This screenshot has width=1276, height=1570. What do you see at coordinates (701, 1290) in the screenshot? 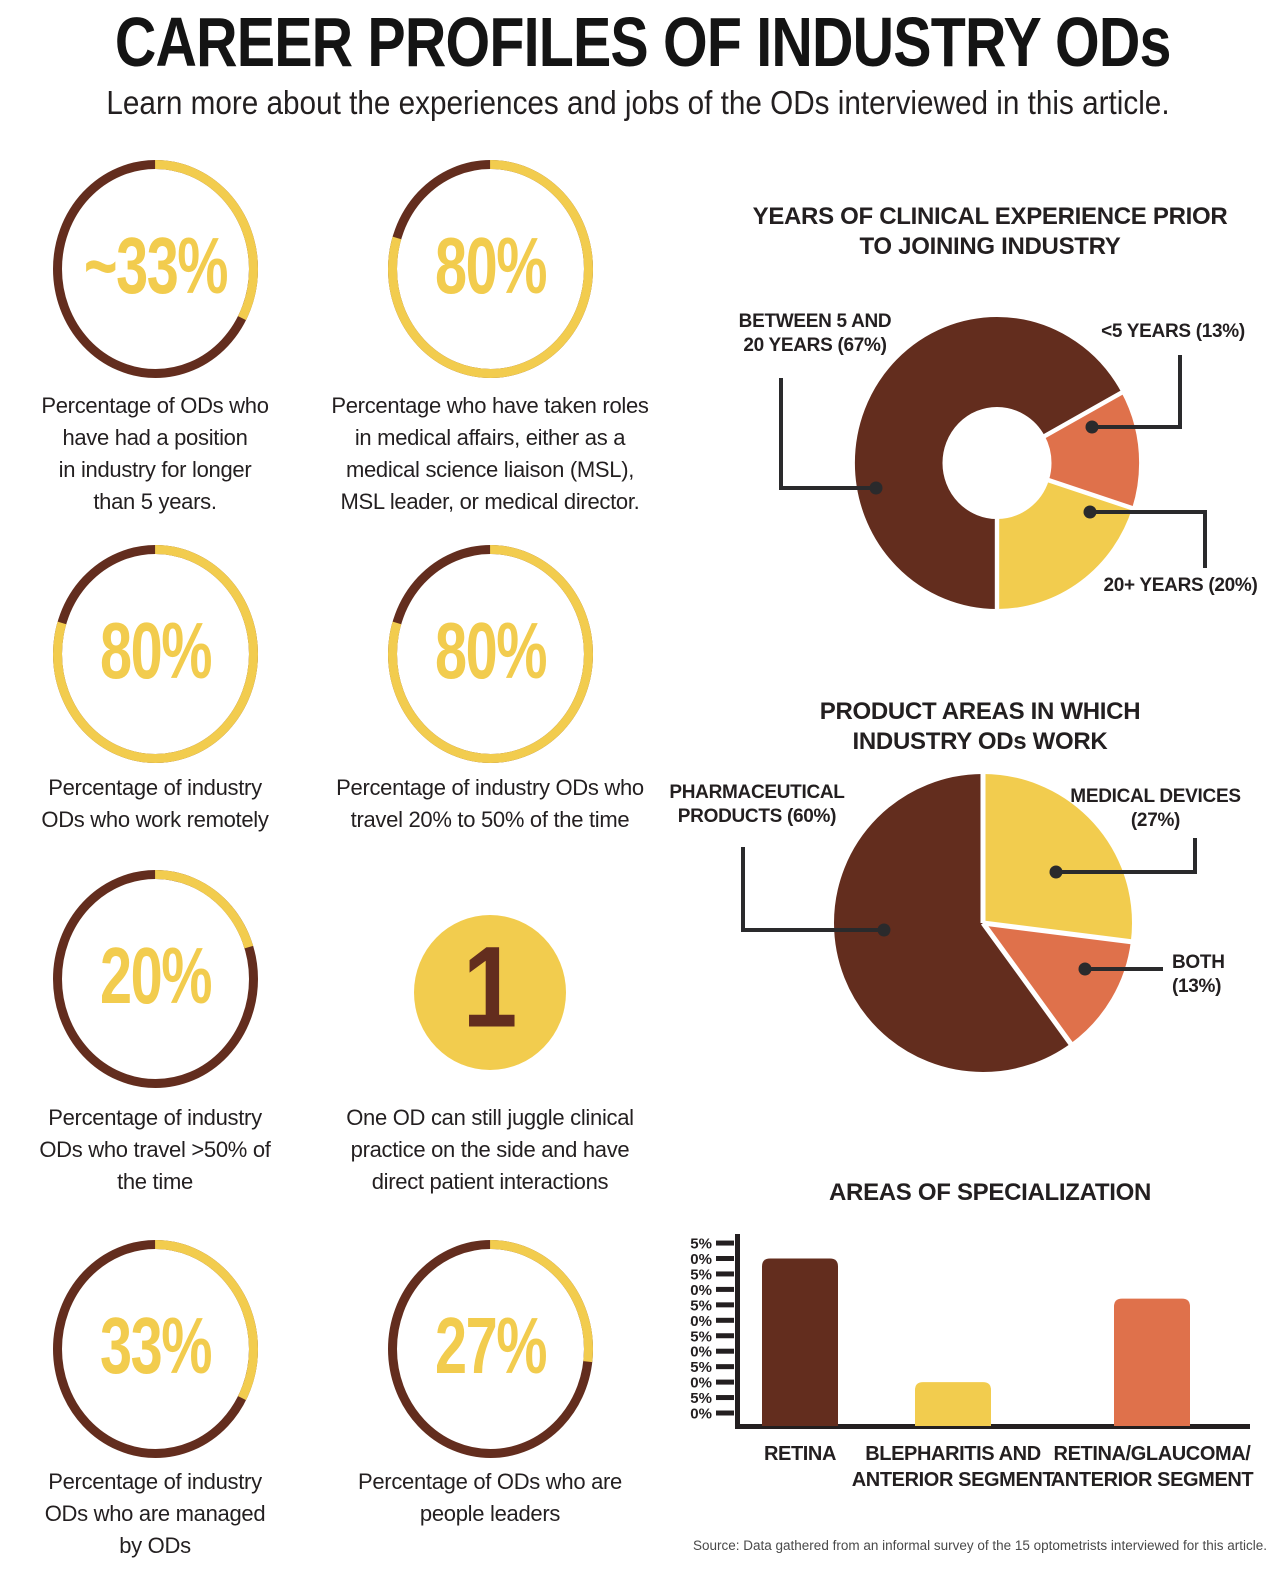
I see `y-tick-label: 50%` at bounding box center [701, 1290].